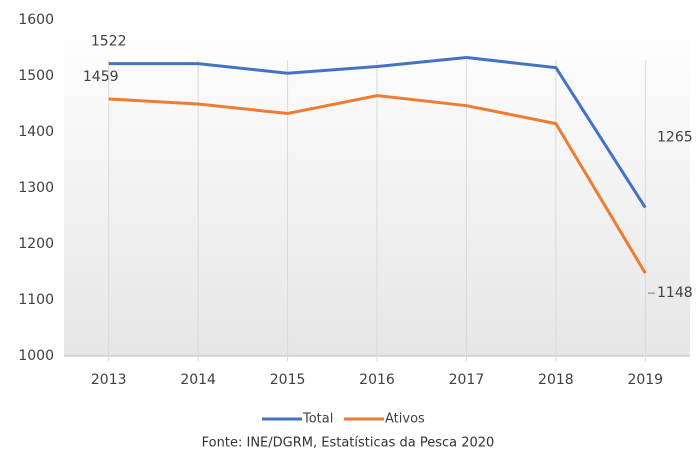  I want to click on x-tick-label: 2019, so click(645, 380).